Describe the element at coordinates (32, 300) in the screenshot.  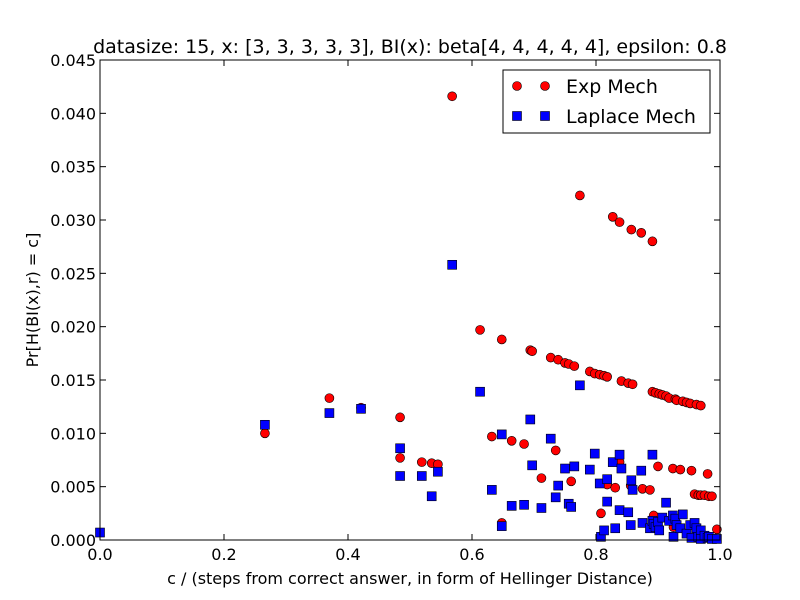
I see `y-axis-label: Pr[H(BI(x),r) = c]` at that location.